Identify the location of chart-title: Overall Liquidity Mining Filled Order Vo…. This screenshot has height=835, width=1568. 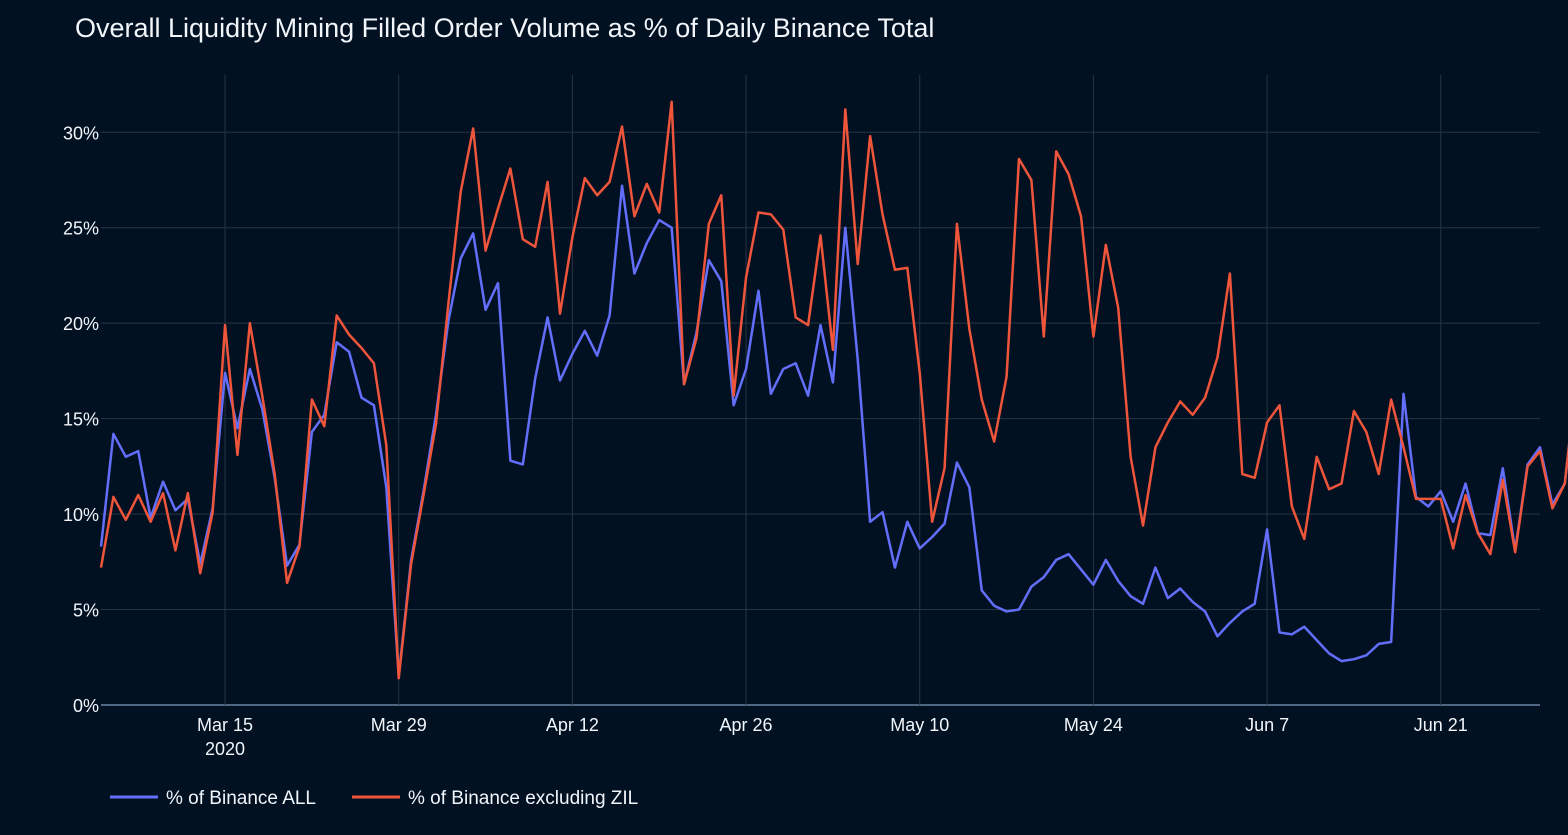
(504, 28).